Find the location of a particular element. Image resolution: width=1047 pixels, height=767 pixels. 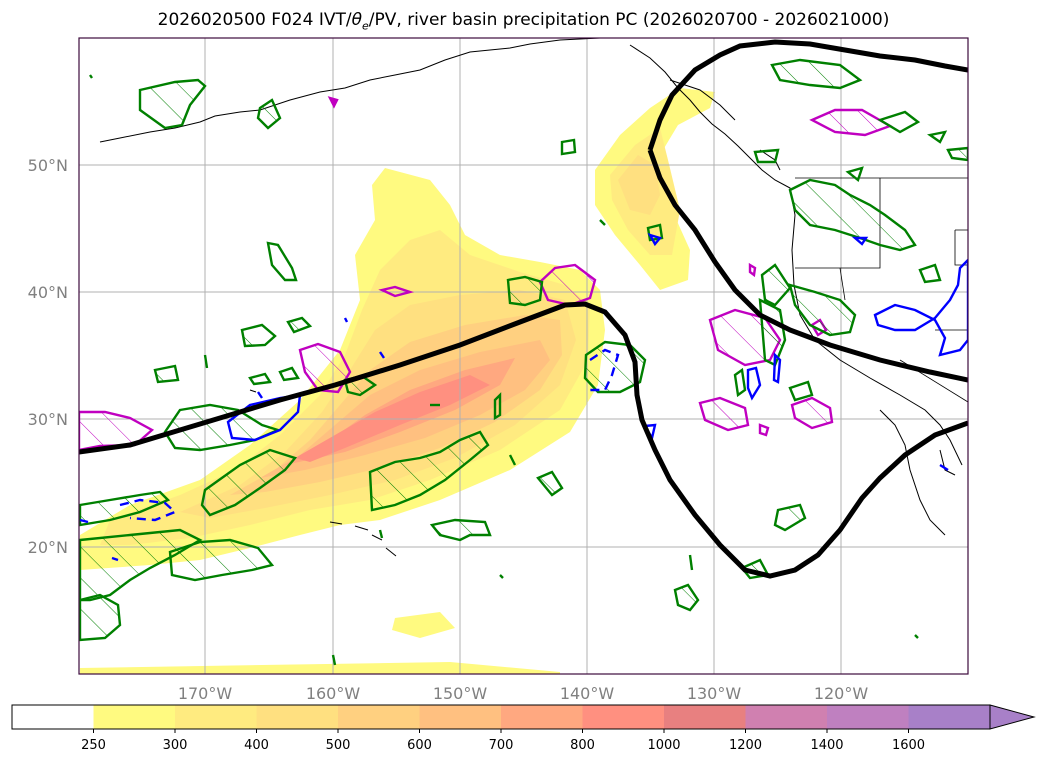

colorbar-tick-label: 400 is located at coordinates (256, 745).